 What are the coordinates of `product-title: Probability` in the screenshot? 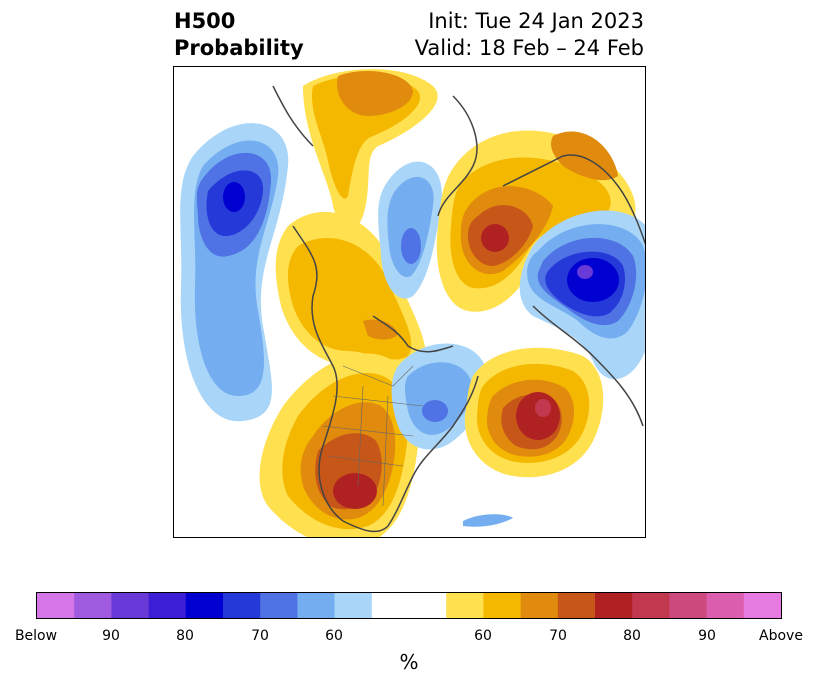 It's located at (239, 48).